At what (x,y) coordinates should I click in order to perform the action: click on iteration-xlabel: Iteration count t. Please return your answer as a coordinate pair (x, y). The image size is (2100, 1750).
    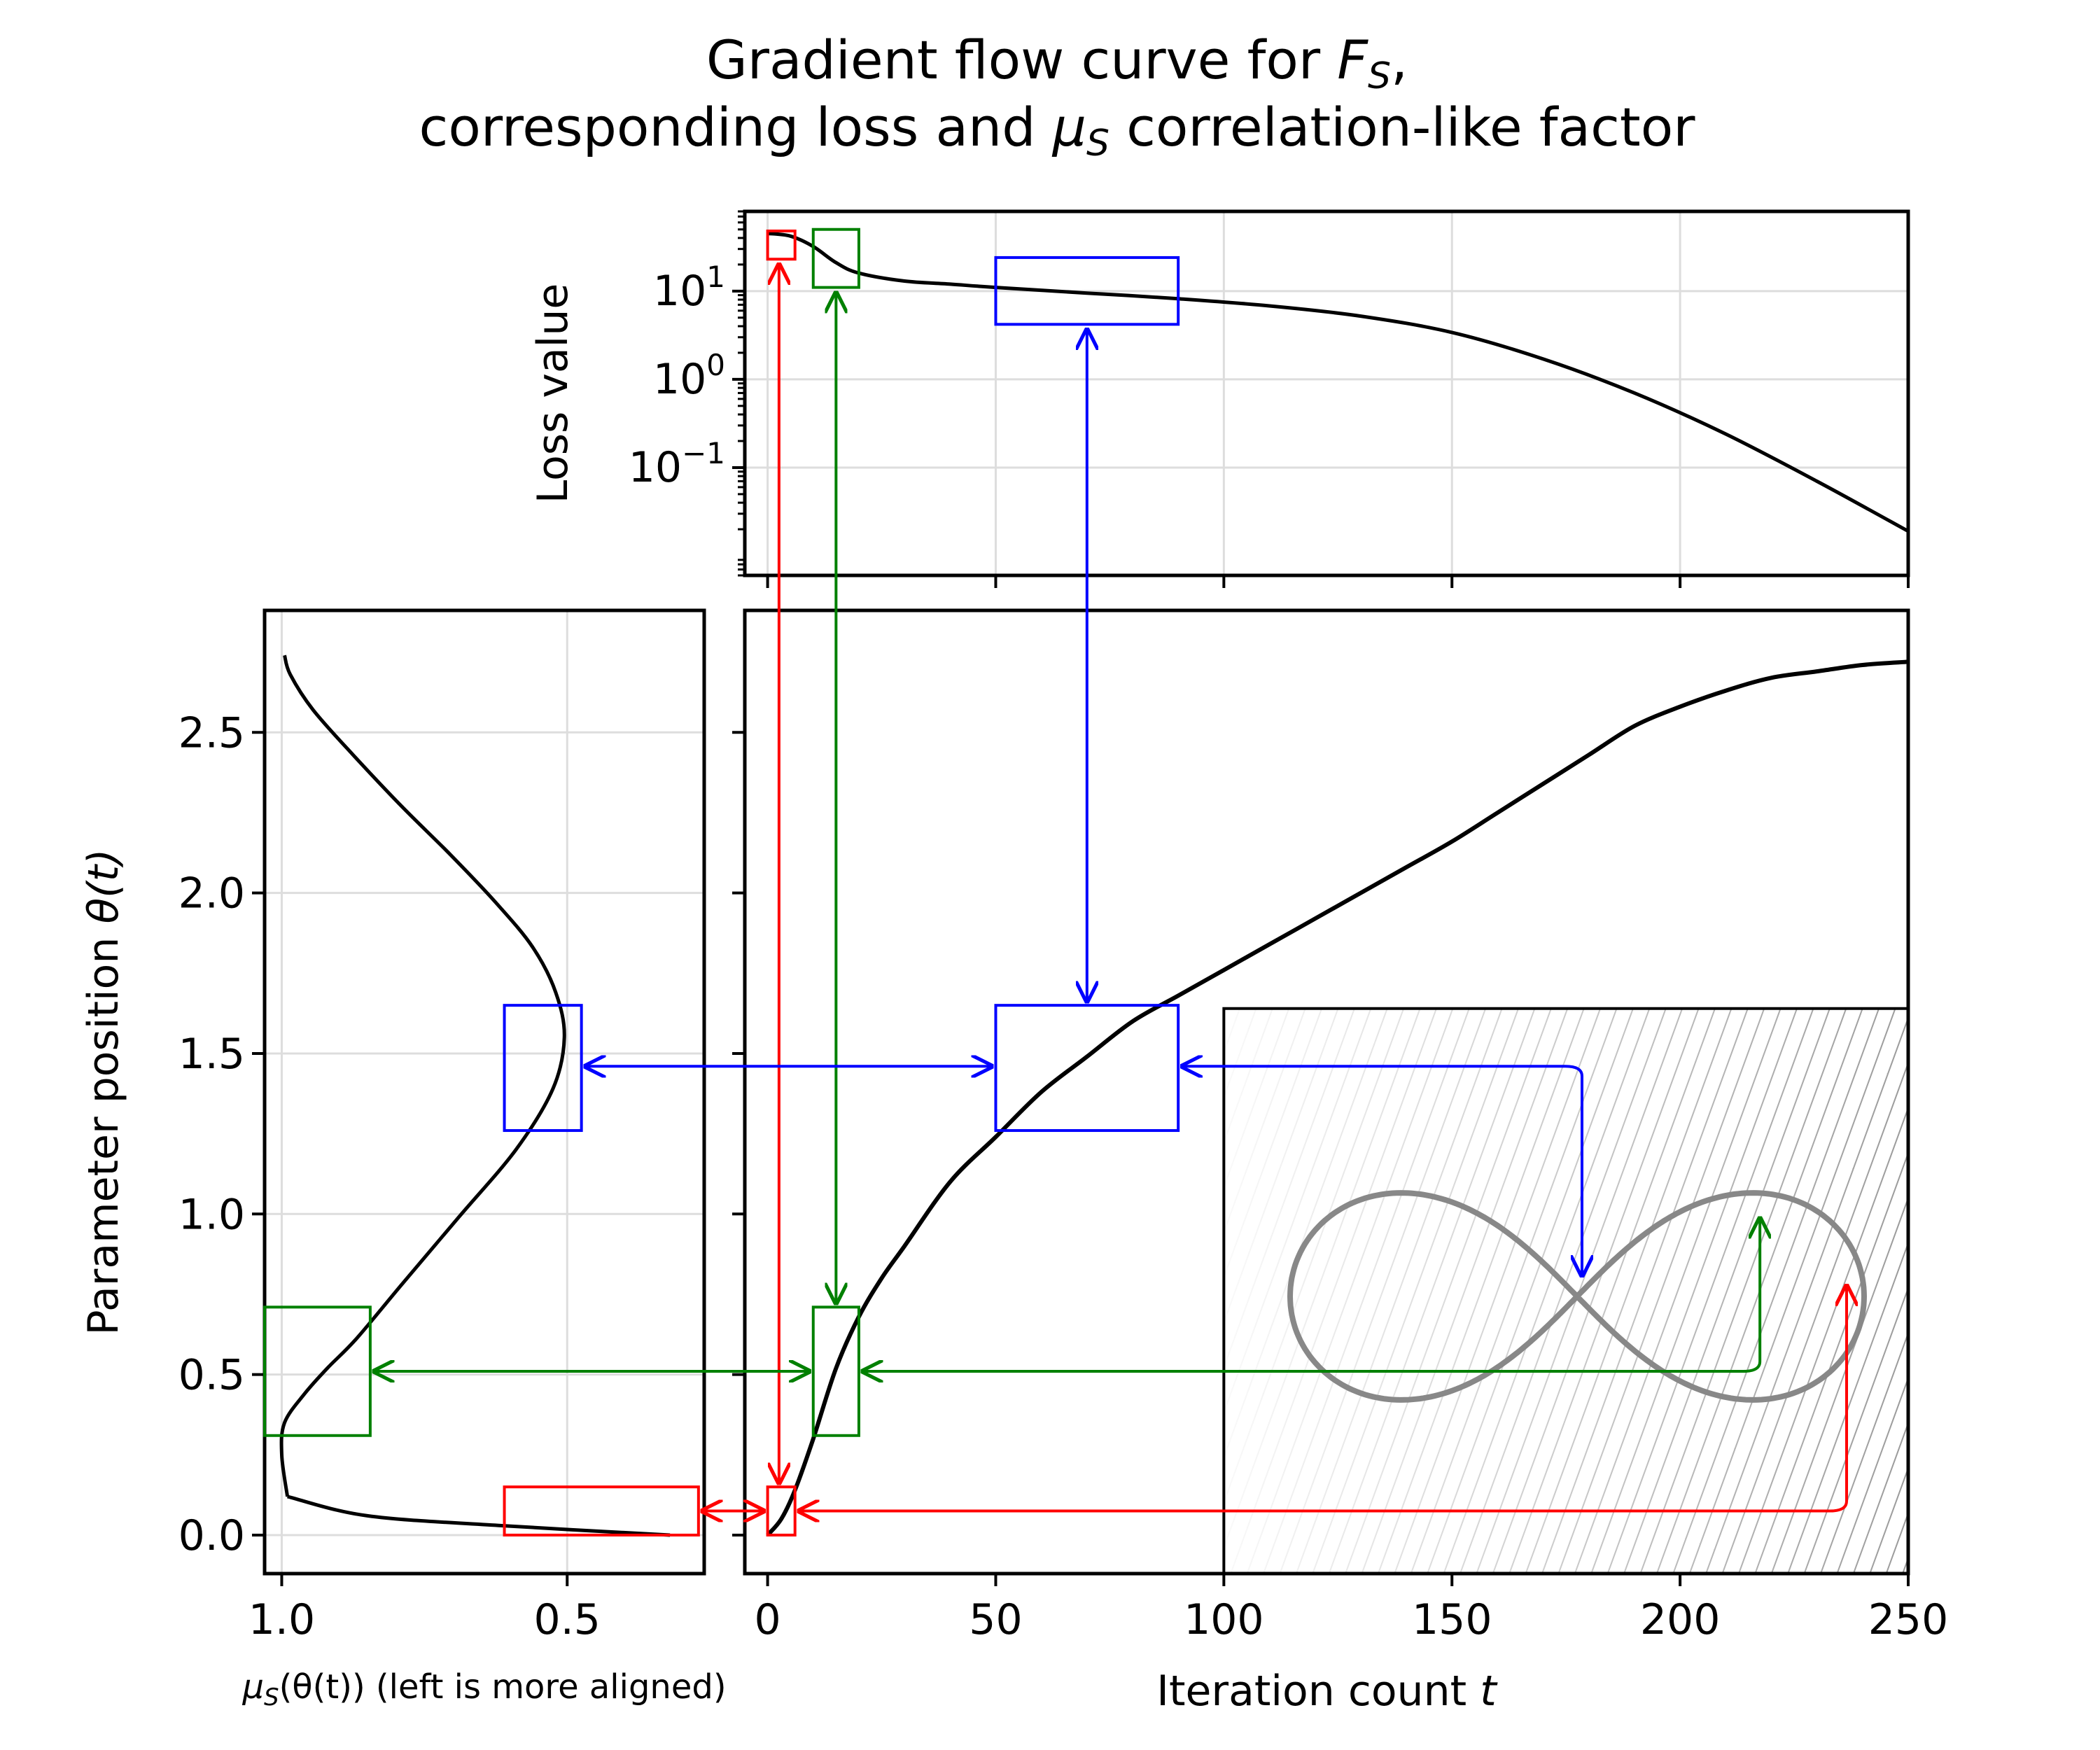
    Looking at the image, I should click on (1327, 1691).